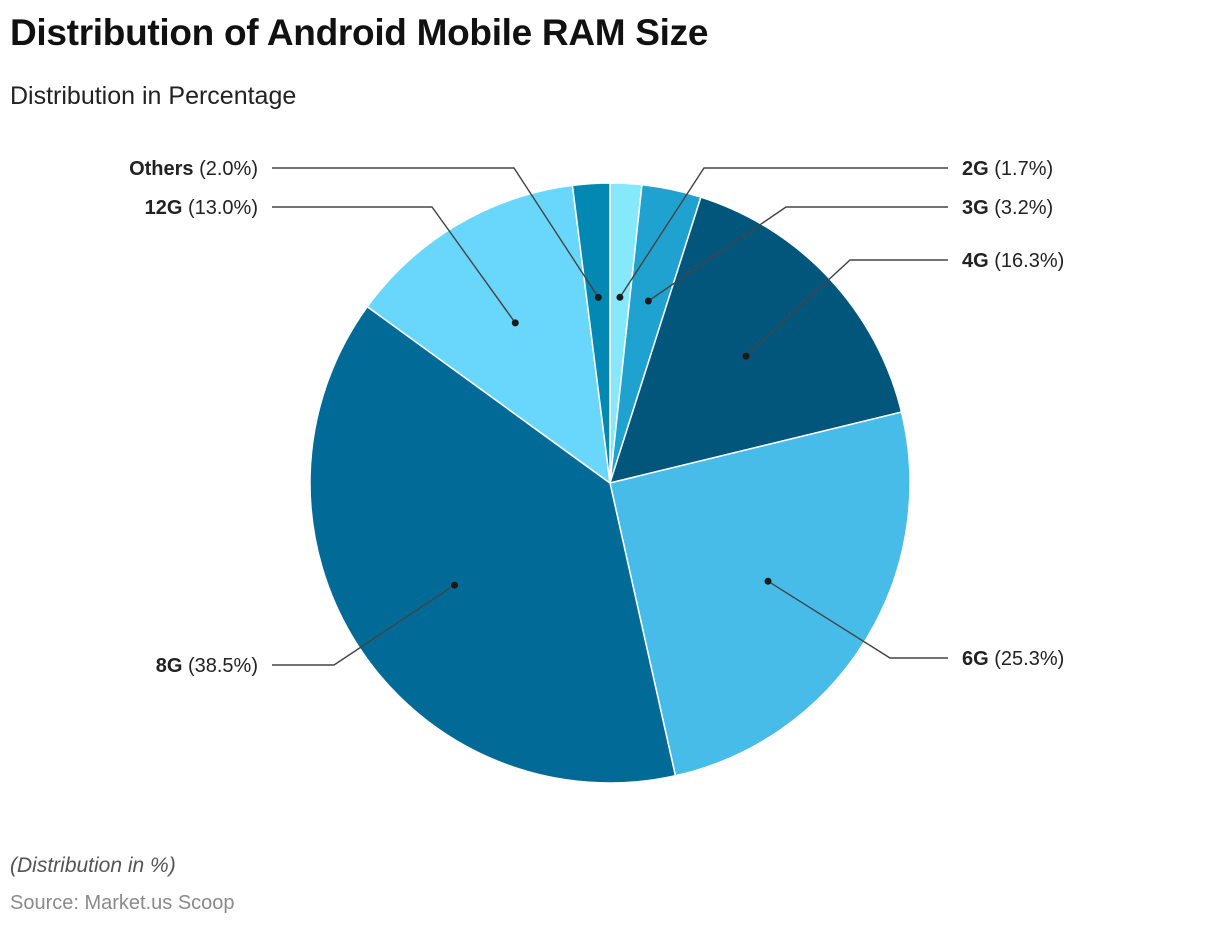 Image resolution: width=1220 pixels, height=928 pixels. Describe the element at coordinates (598, 297) in the screenshot. I see `leader-dot-others` at that location.